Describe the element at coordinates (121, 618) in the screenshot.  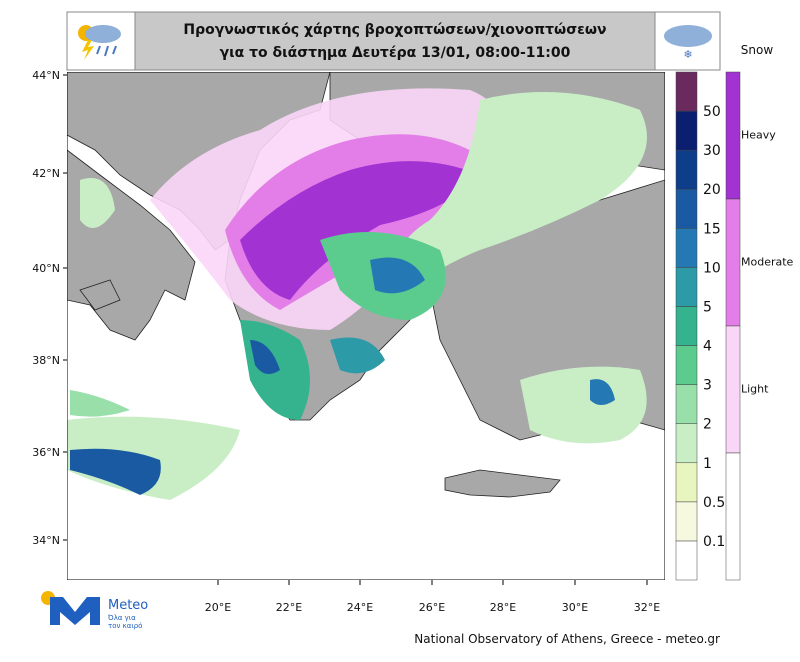
I see `logo-tagline: Όλα για` at that location.